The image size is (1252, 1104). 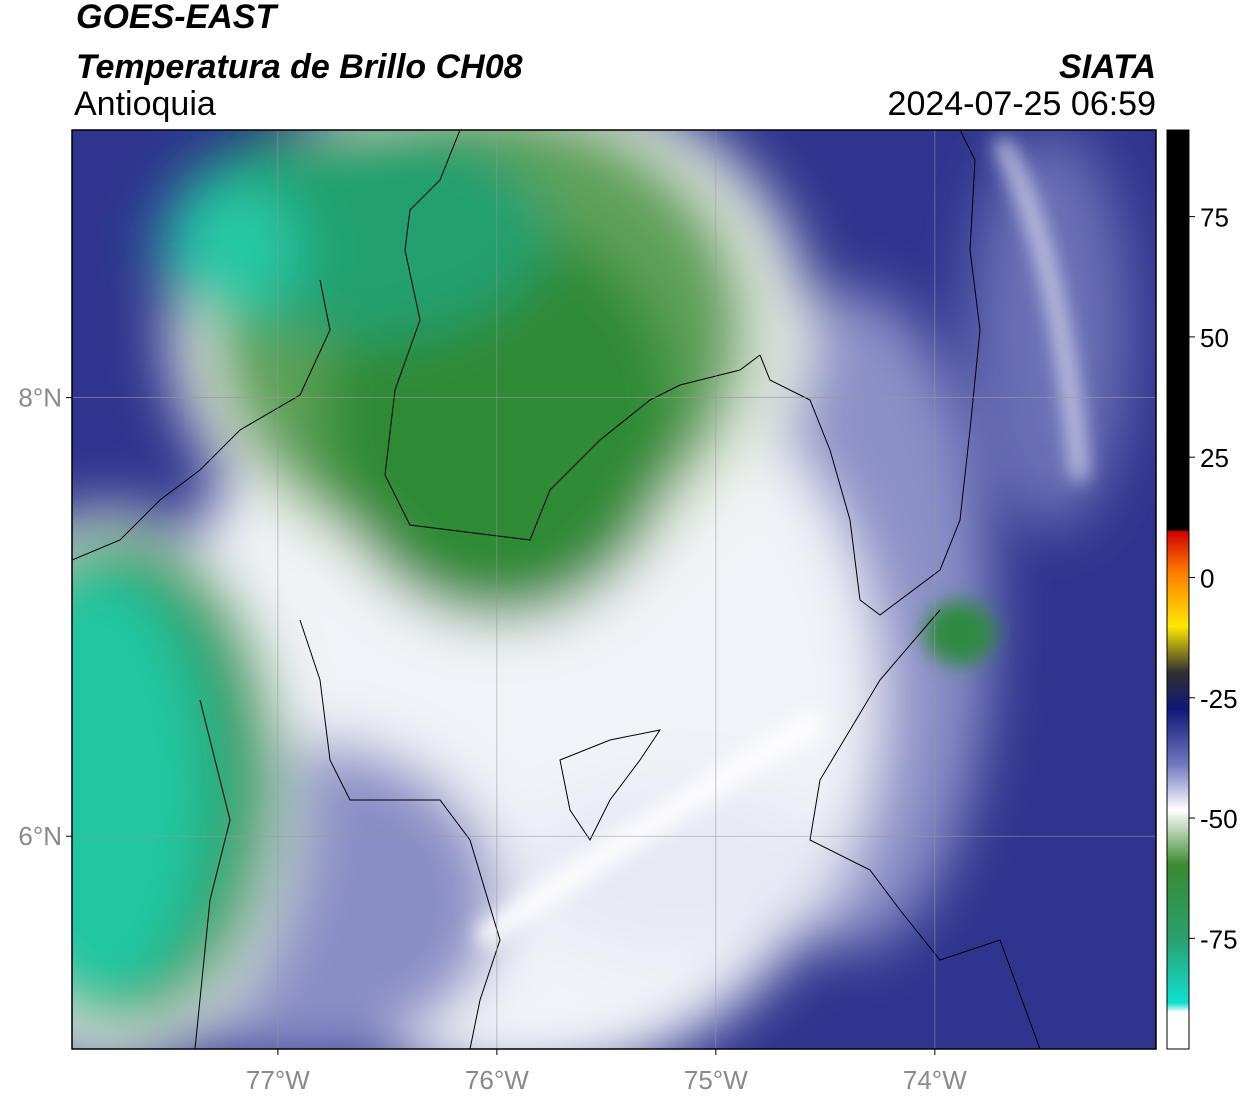 I want to click on colorbar-tick-label: -25, so click(x=1219, y=699).